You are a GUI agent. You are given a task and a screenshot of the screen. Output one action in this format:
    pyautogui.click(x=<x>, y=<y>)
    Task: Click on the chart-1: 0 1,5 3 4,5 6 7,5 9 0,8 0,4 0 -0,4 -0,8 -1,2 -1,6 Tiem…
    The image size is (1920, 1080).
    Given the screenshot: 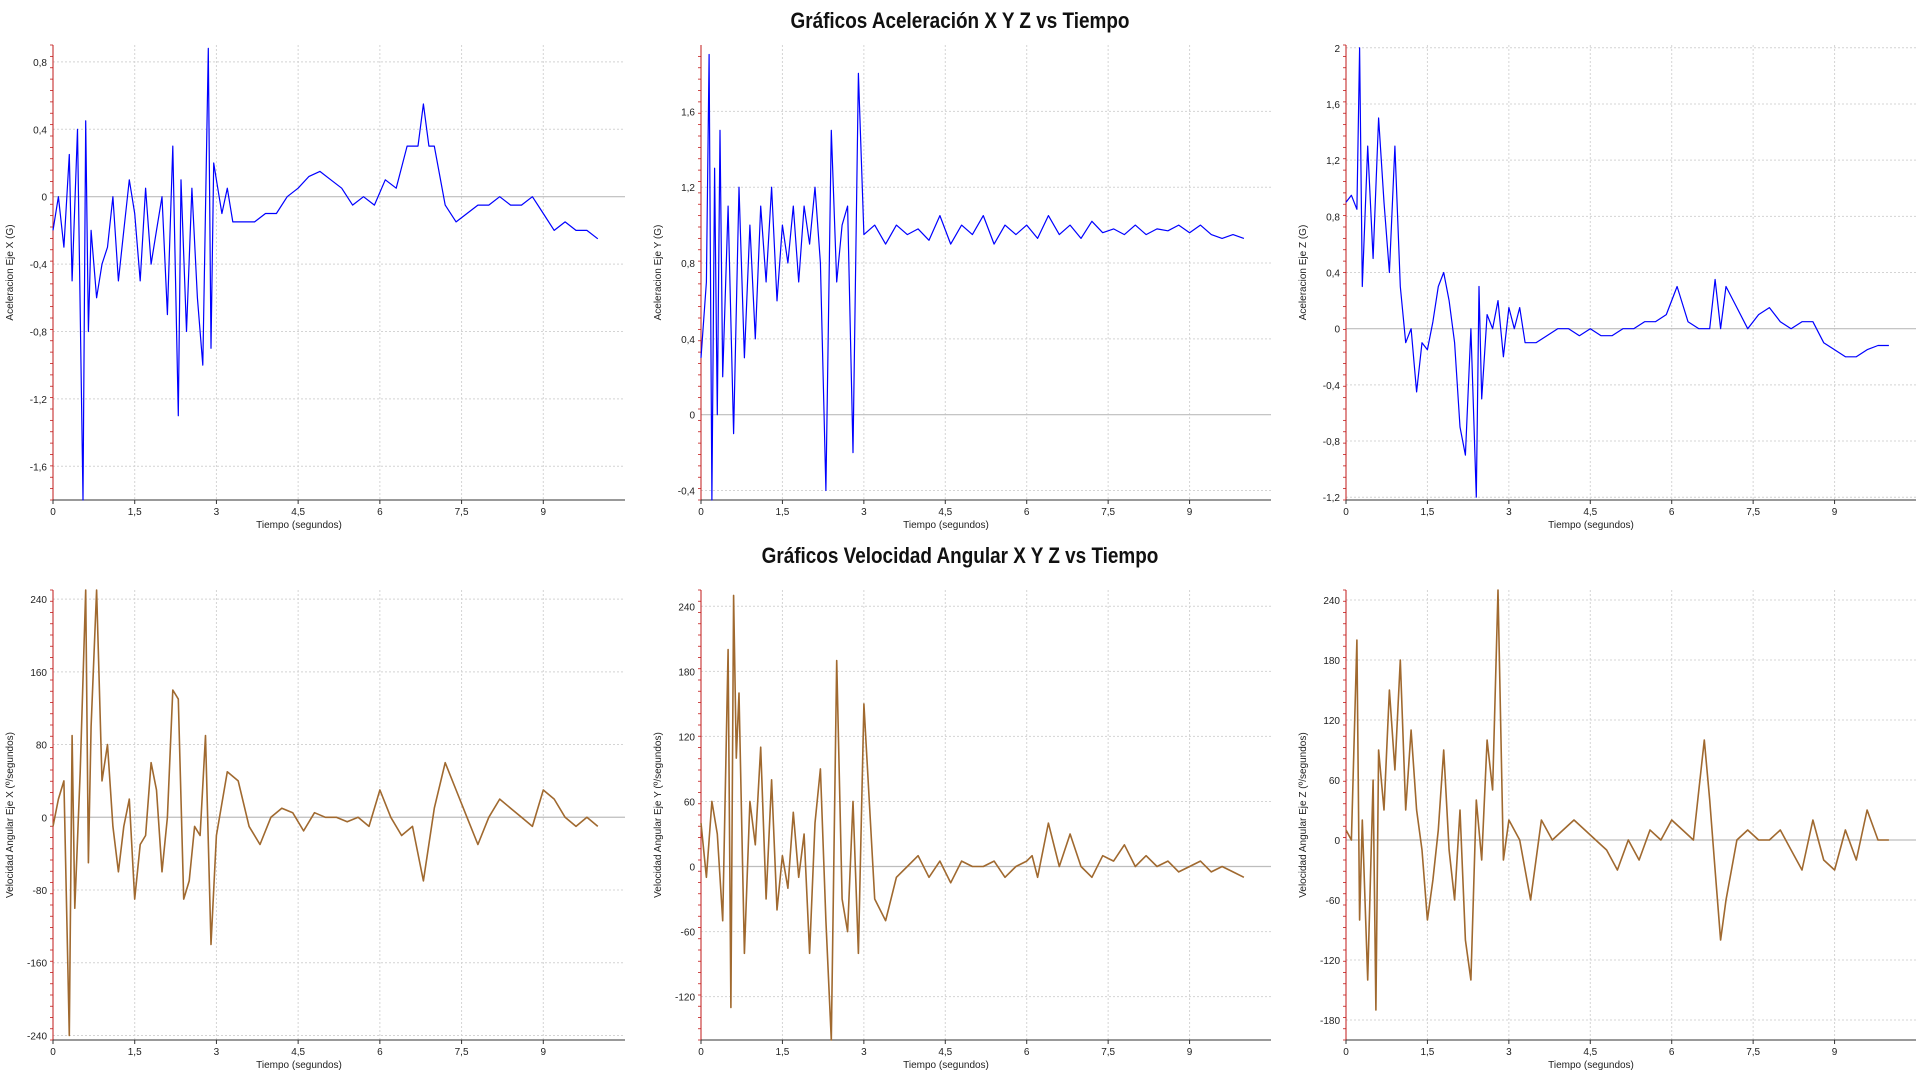 What is the action you would take?
    pyautogui.click(x=315, y=287)
    